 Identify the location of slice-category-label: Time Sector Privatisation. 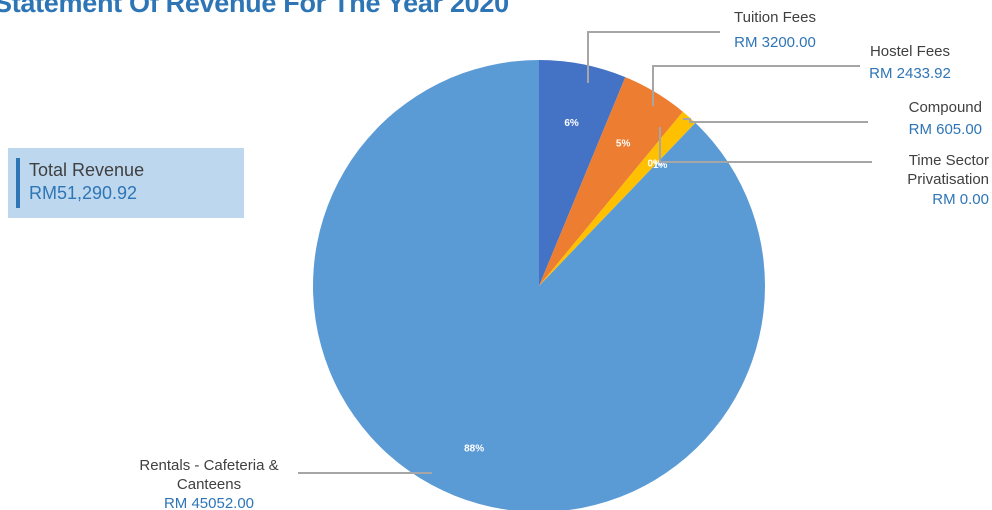
(948, 170).